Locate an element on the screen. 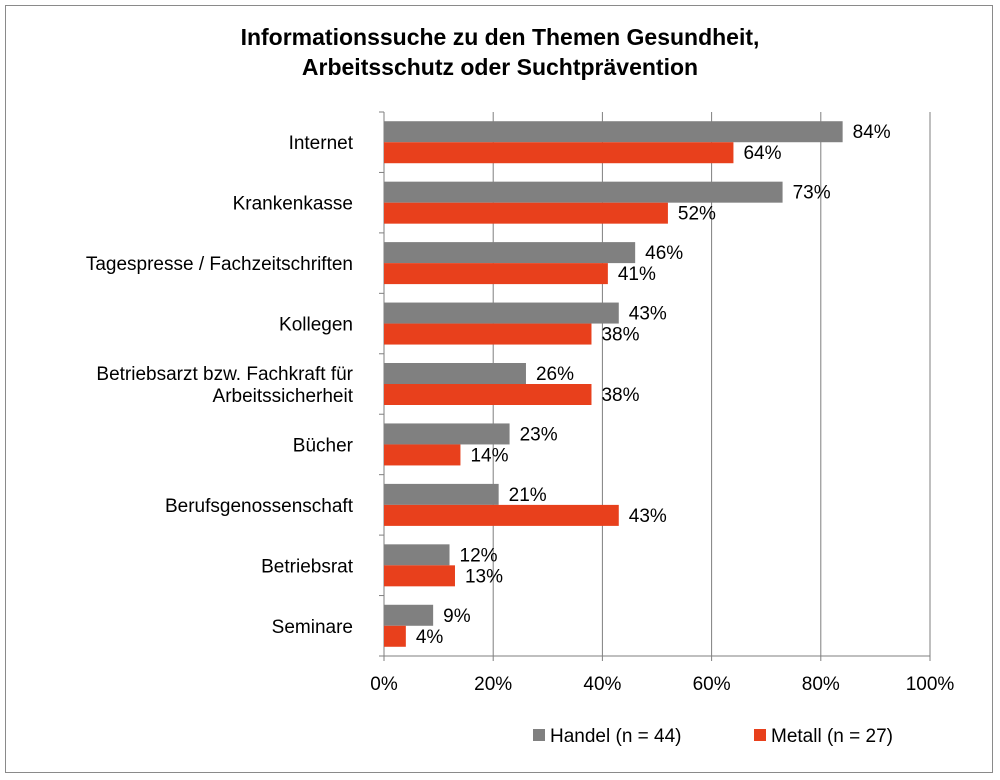 The width and height of the screenshot is (1000, 780). x-tick-label: 60% is located at coordinates (712, 684).